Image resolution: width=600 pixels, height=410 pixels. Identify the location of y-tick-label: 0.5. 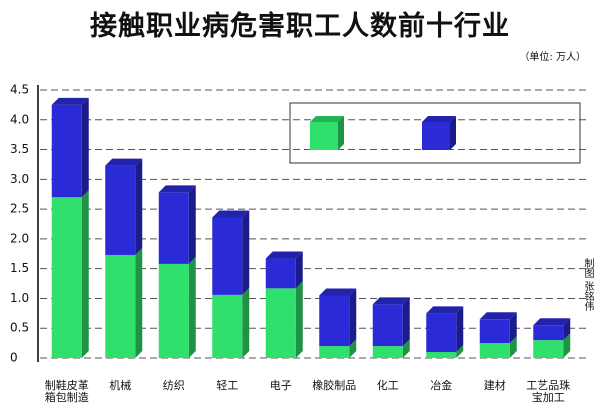
(19, 328).